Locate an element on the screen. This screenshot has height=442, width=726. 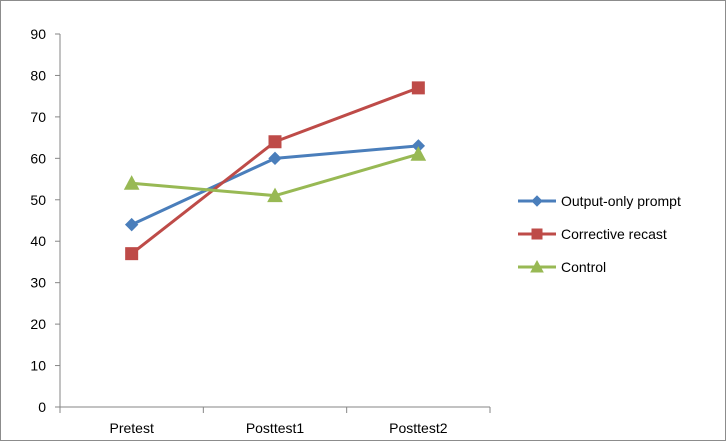
legend-item: Control is located at coordinates (562, 267).